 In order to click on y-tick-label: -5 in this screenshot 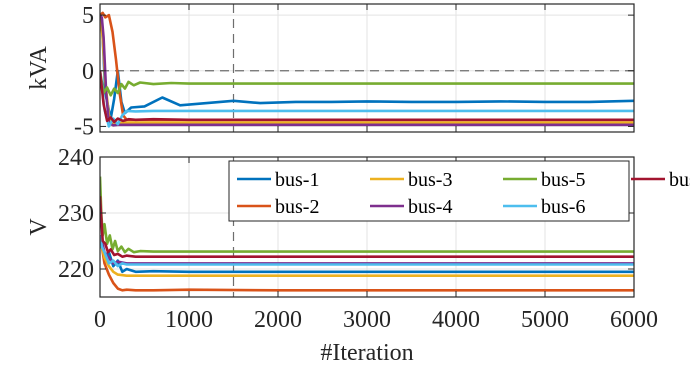, I will do `click(84, 127)`.